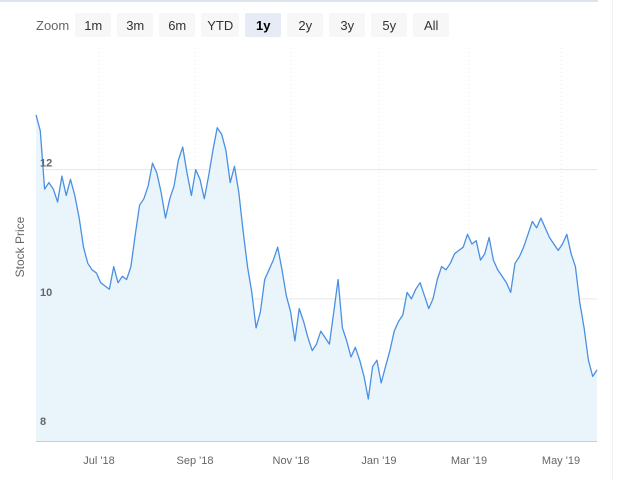  I want to click on zoom-button-1m: 1m, so click(93, 25).